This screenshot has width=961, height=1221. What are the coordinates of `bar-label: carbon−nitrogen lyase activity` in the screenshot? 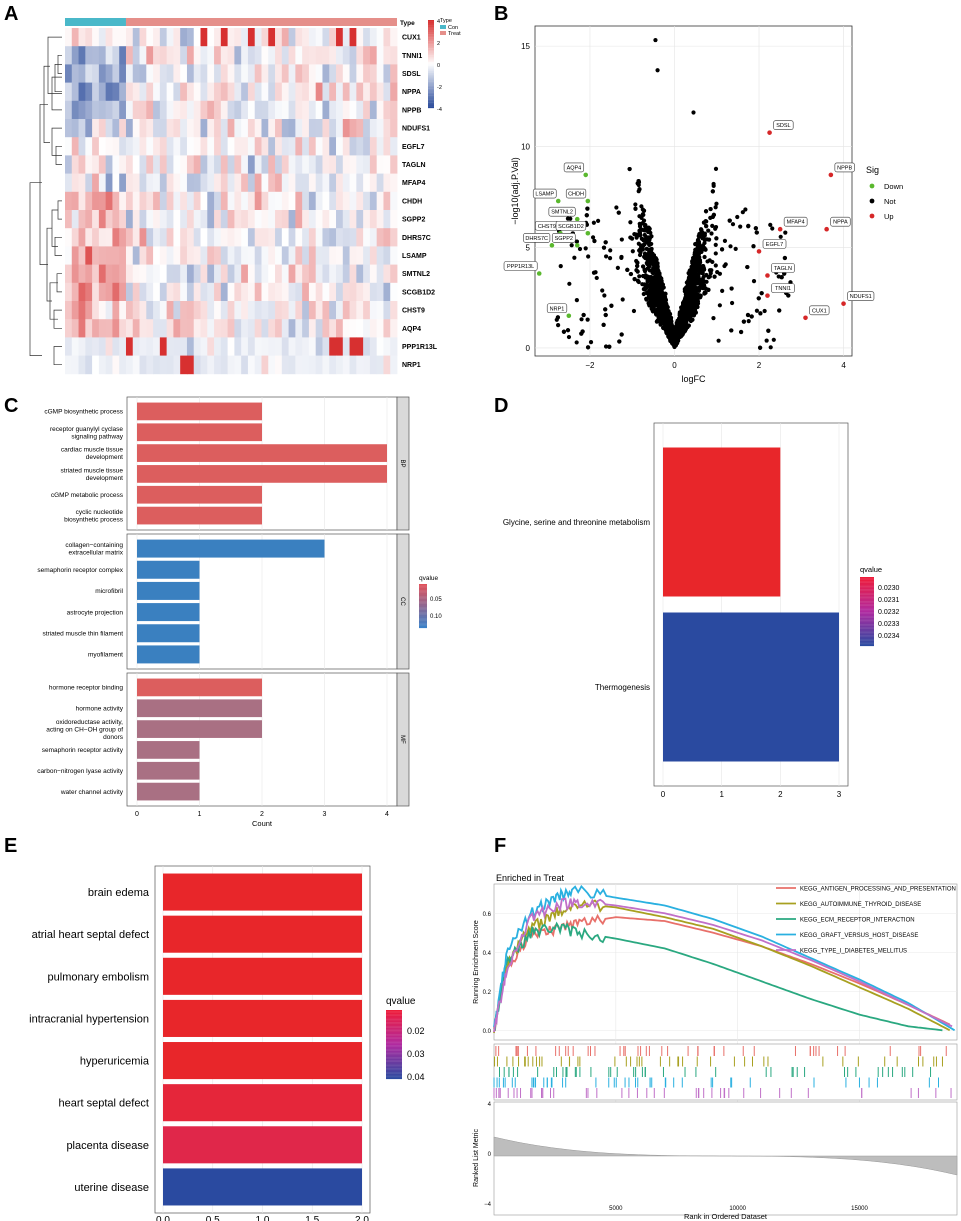 It's located at (80, 771).